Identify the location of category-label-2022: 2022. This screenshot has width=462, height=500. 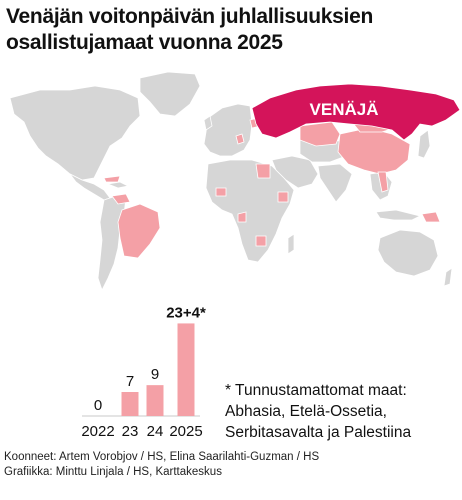
(97, 431).